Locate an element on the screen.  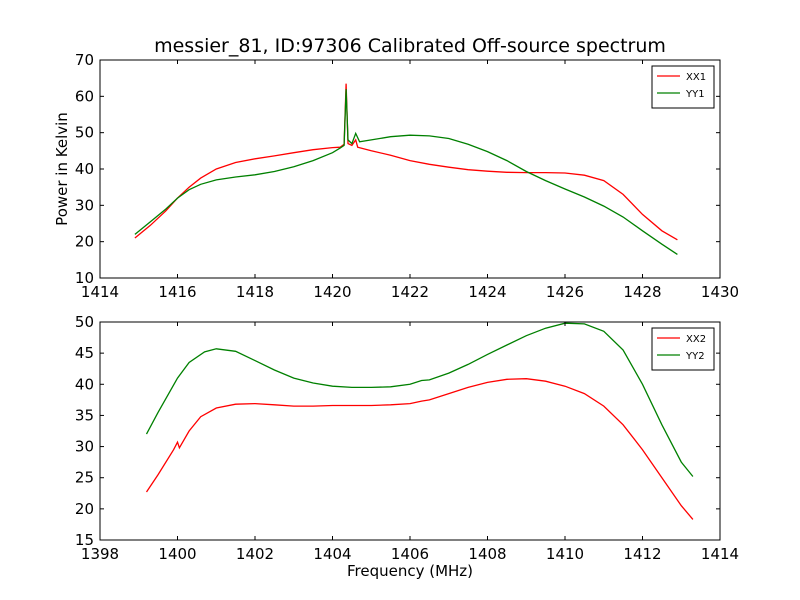
y-tick-label: 60 is located at coordinates (84, 96).